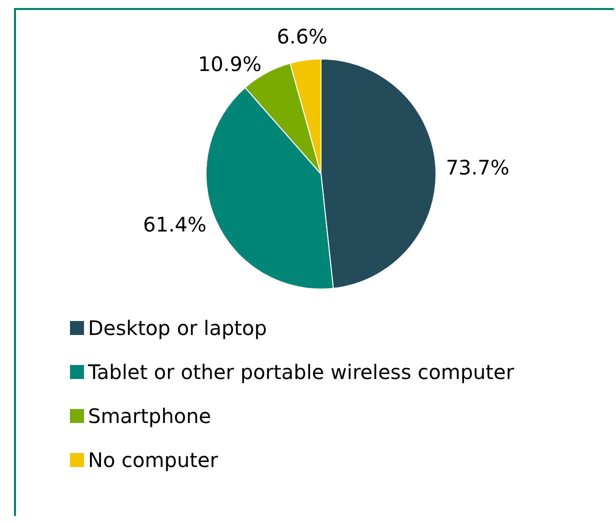 Image resolution: width=616 pixels, height=524 pixels. I want to click on data-label: 73.7%, so click(478, 167).